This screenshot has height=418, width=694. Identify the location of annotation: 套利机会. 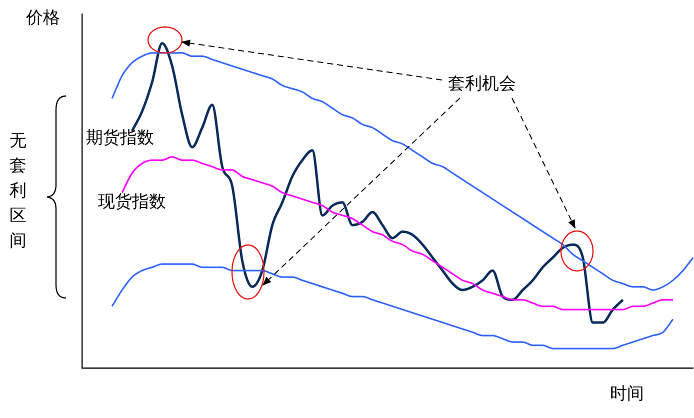
(482, 84).